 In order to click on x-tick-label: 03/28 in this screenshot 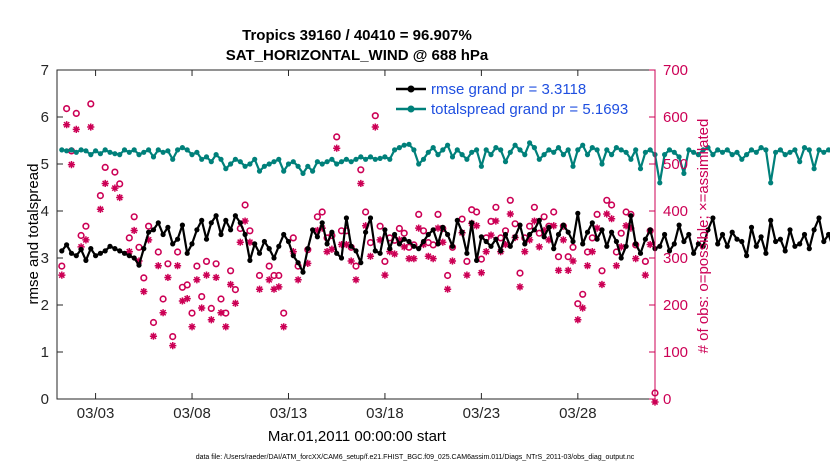, I will do `click(578, 413)`.